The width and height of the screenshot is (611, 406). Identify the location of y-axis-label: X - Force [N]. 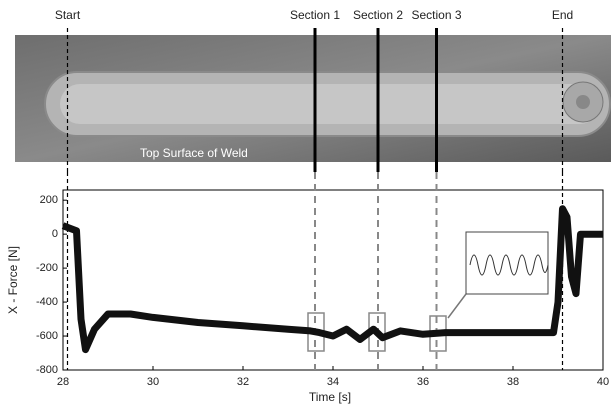
(13, 280).